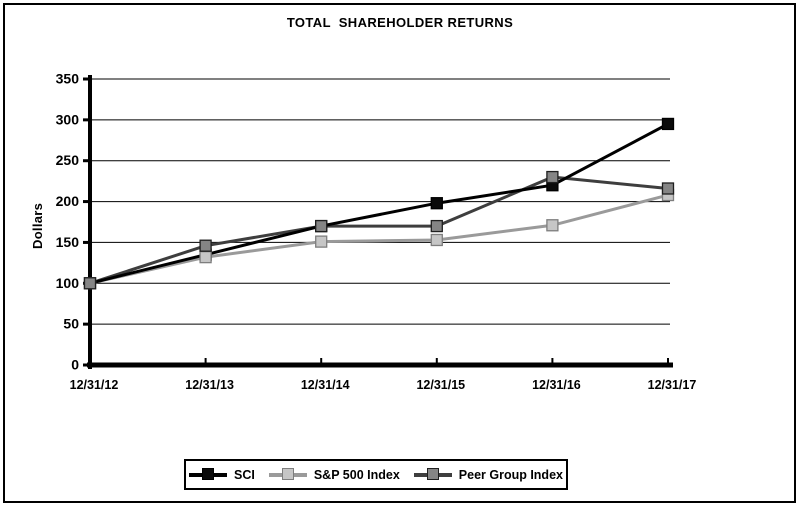 This screenshot has width=800, height=507. I want to click on y-tick-label: 0, so click(75, 365).